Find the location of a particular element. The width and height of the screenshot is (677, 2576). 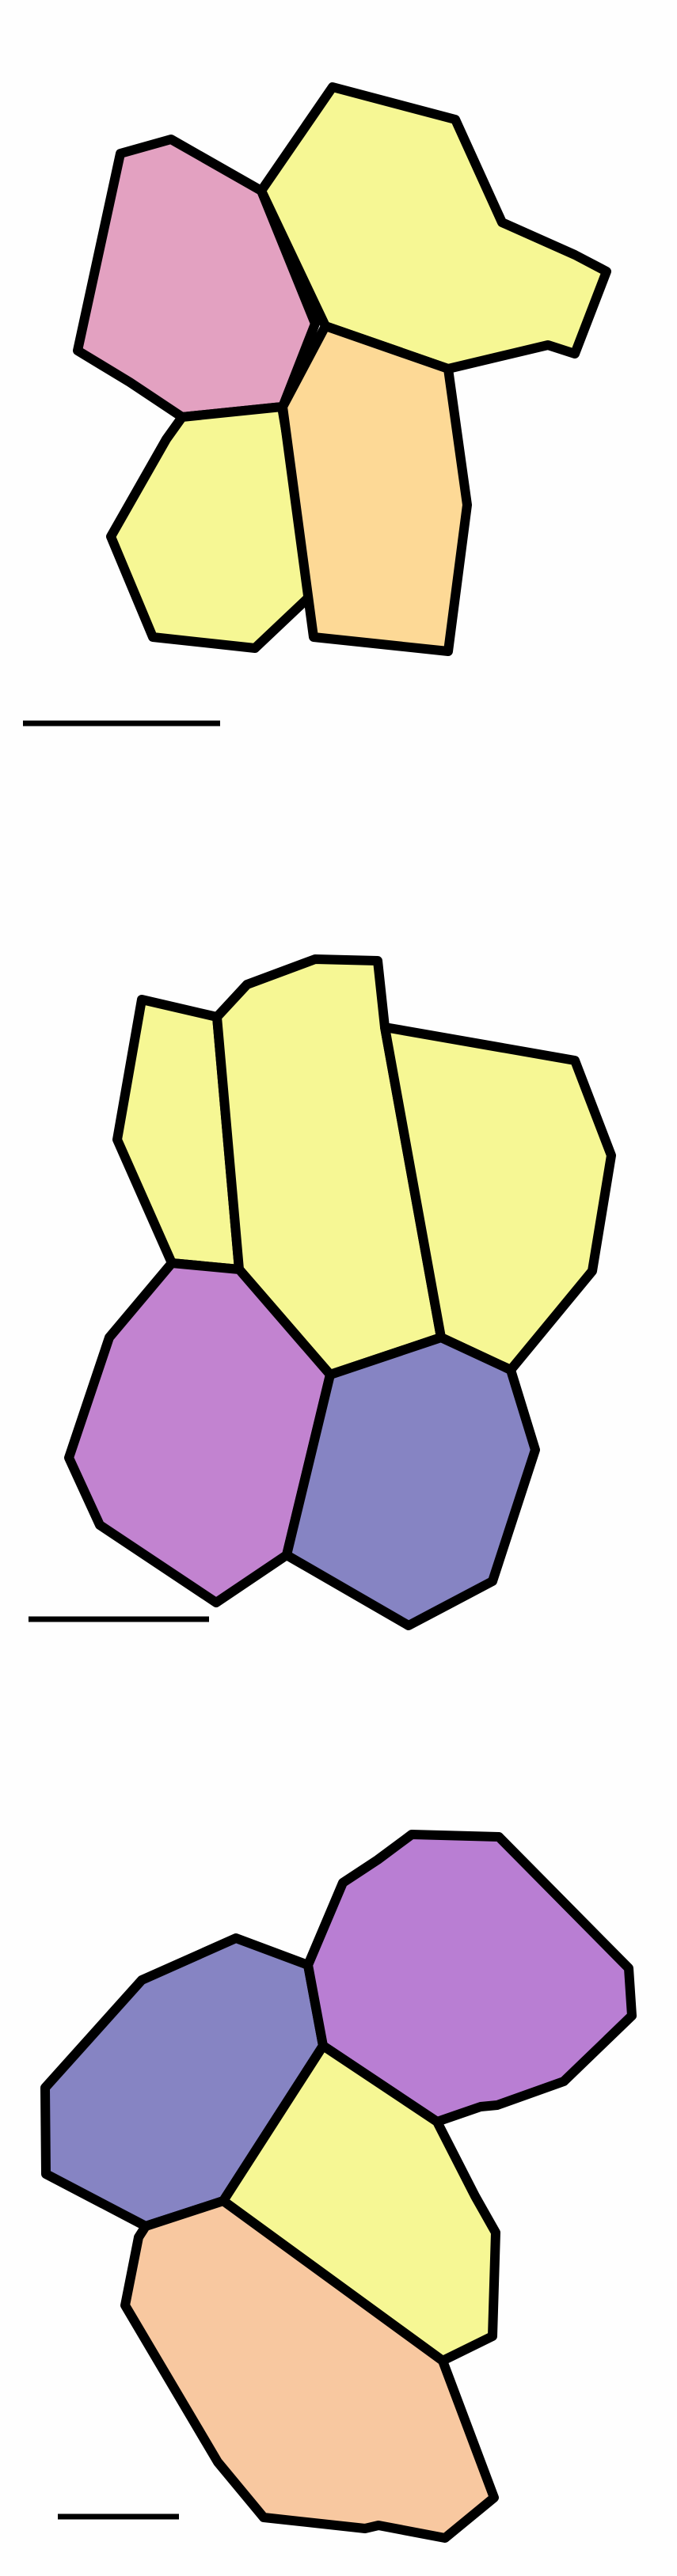

panel-2-cell-bottom-left is located at coordinates (199, 1432).